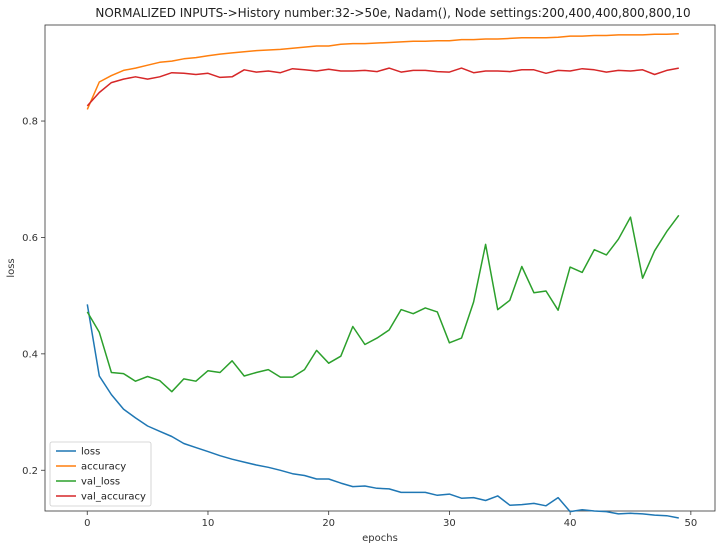  I want to click on series-line-accuracy, so click(382, 71).